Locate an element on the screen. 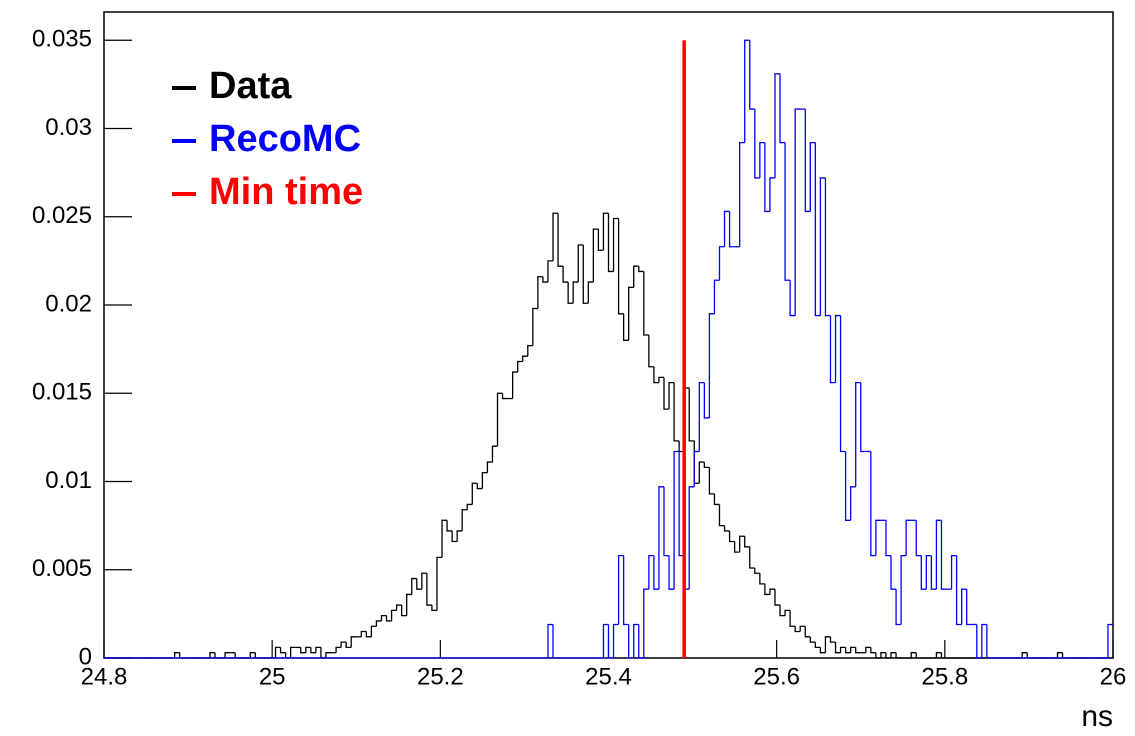 The height and width of the screenshot is (736, 1135). x-tick-label: 25.6 is located at coordinates (776, 676).